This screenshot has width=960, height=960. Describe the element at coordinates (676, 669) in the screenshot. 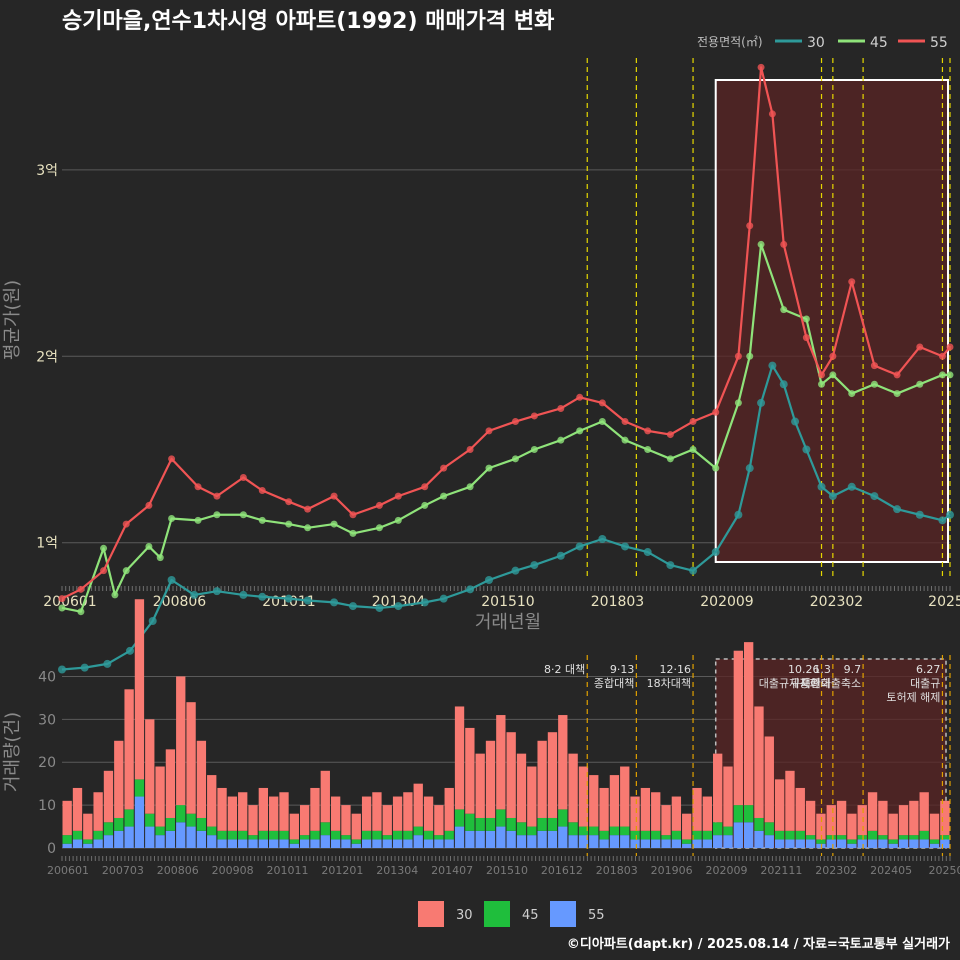

I see `policy-label-p3: 12·16` at that location.